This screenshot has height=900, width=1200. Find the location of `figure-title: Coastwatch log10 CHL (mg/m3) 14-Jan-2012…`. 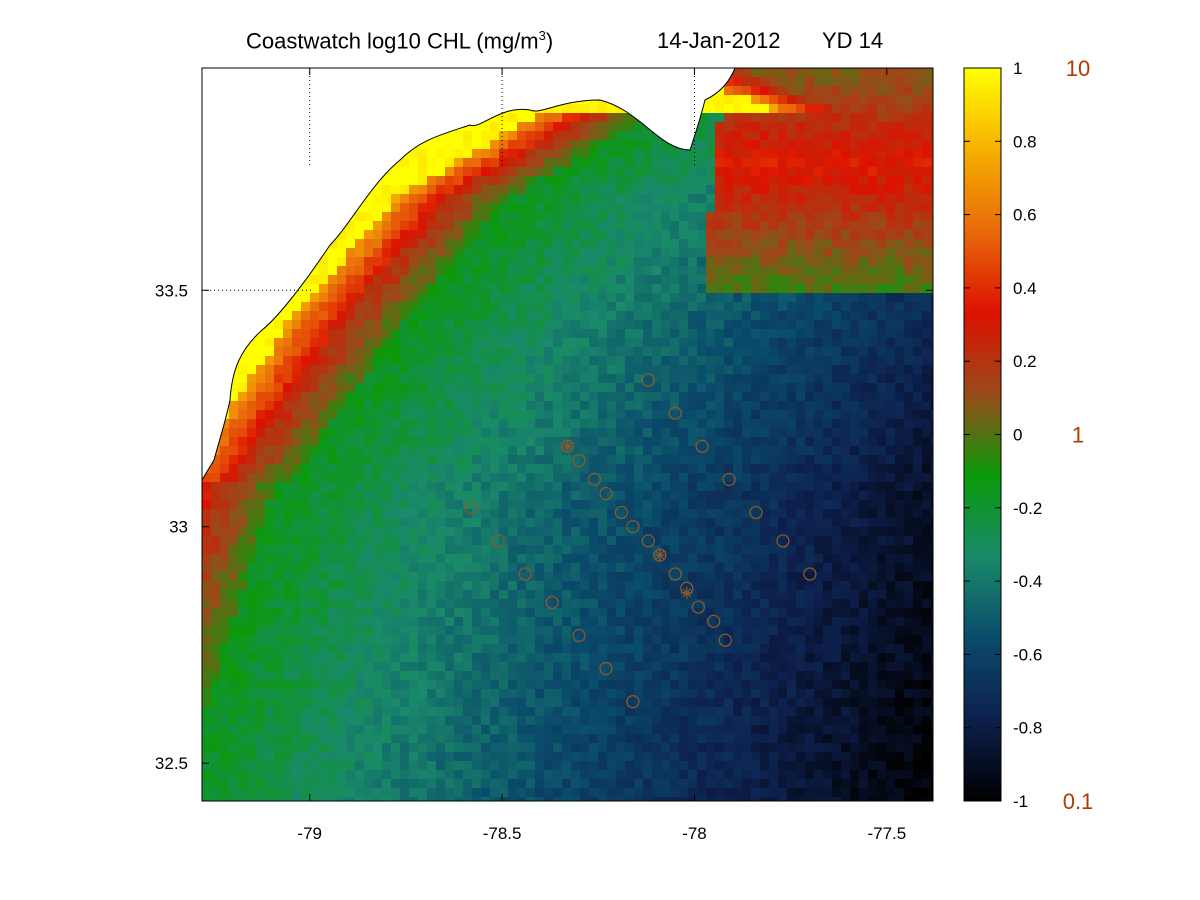

figure-title: Coastwatch log10 CHL (mg/m3) 14-Jan-2012… is located at coordinates (600, 30).